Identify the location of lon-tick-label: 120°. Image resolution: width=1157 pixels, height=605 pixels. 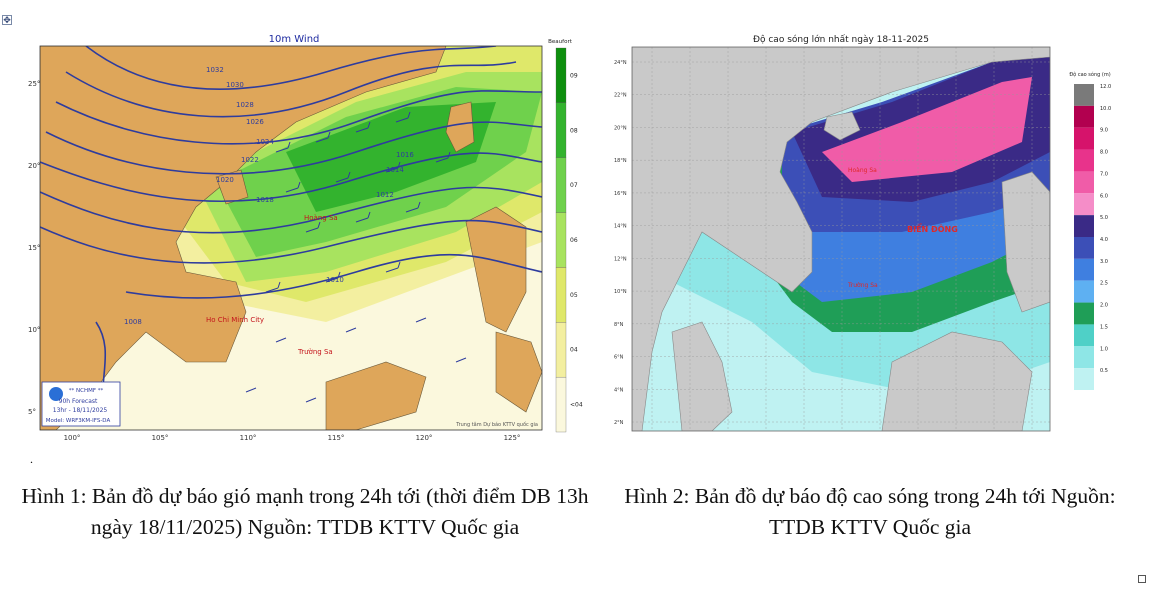
(424, 438).